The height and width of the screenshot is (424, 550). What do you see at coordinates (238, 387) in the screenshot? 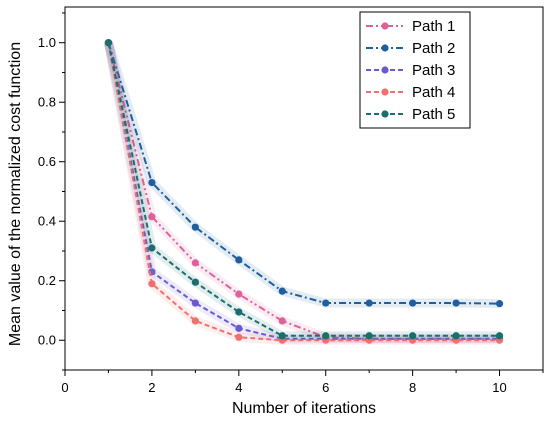
I see `x-tick-label: 4` at bounding box center [238, 387].